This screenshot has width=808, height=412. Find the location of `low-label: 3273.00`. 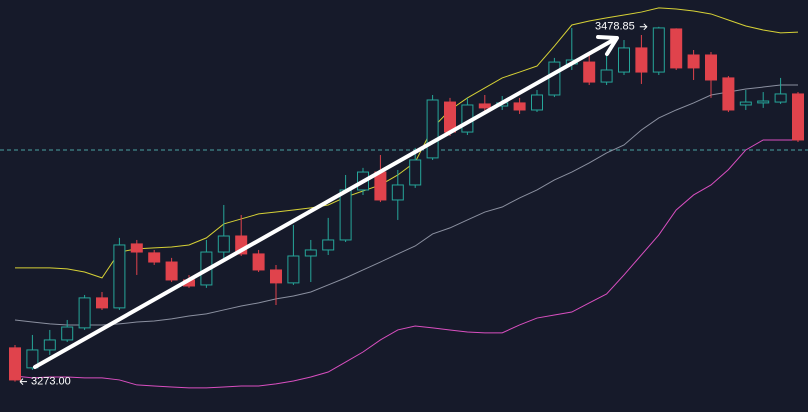

low-label: 3273.00 is located at coordinates (51, 382).